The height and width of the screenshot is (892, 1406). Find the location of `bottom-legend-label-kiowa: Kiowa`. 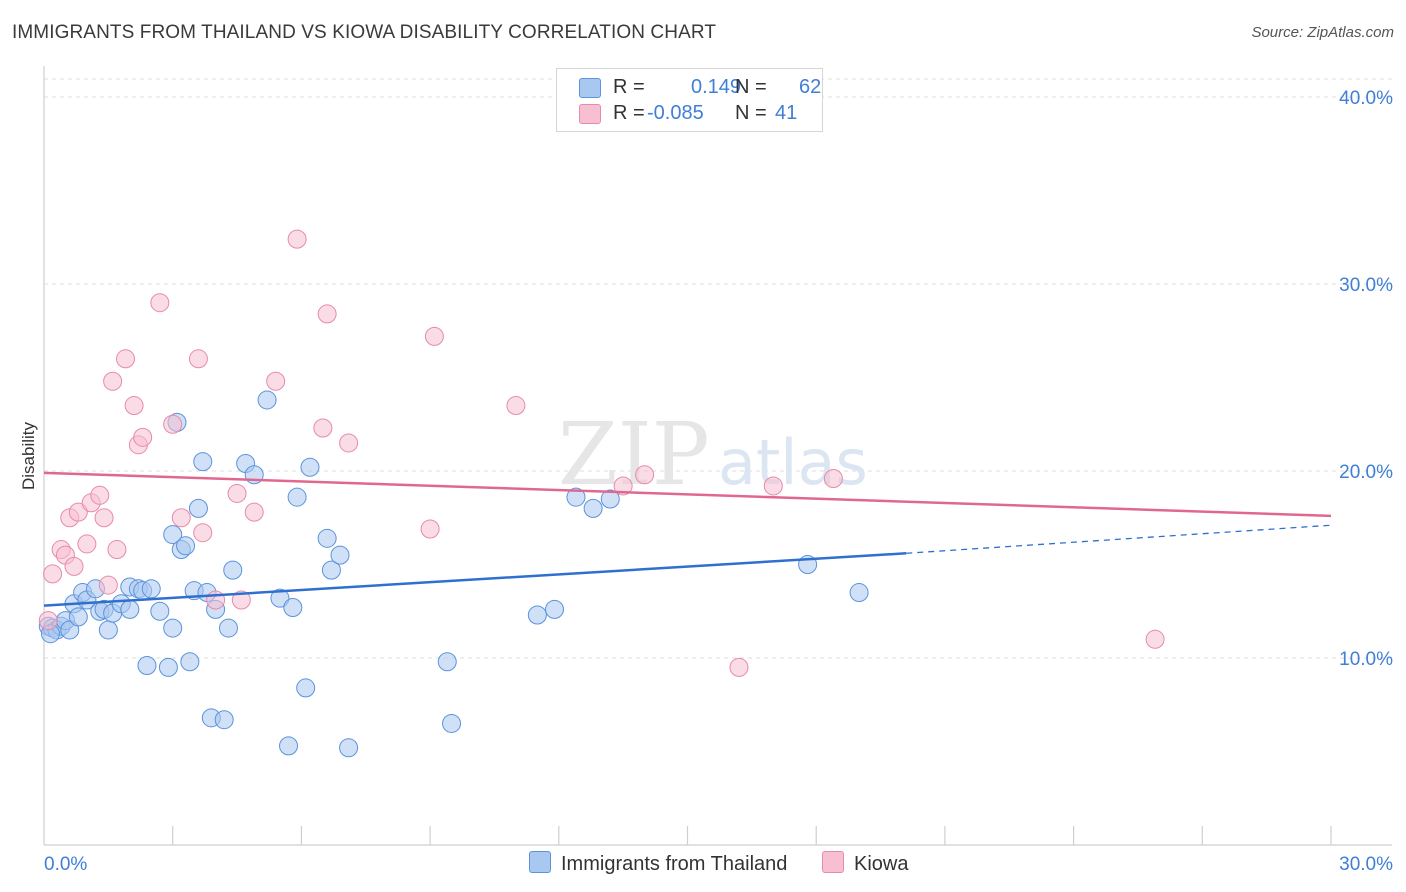

bottom-legend-label-kiowa: Kiowa is located at coordinates (881, 864).